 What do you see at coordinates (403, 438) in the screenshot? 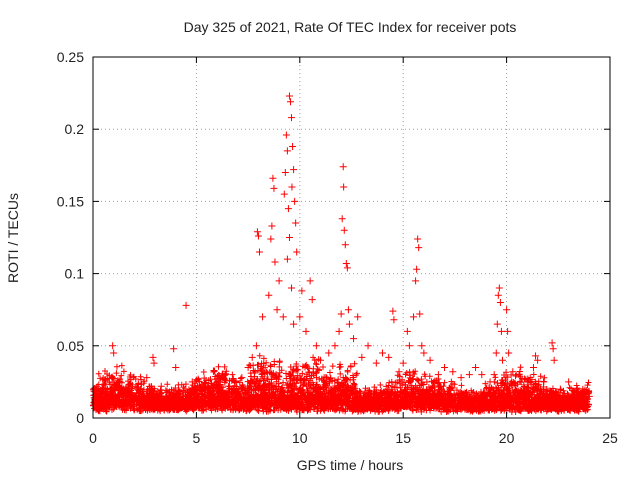
I see `x-tick-label: 15` at bounding box center [403, 438].